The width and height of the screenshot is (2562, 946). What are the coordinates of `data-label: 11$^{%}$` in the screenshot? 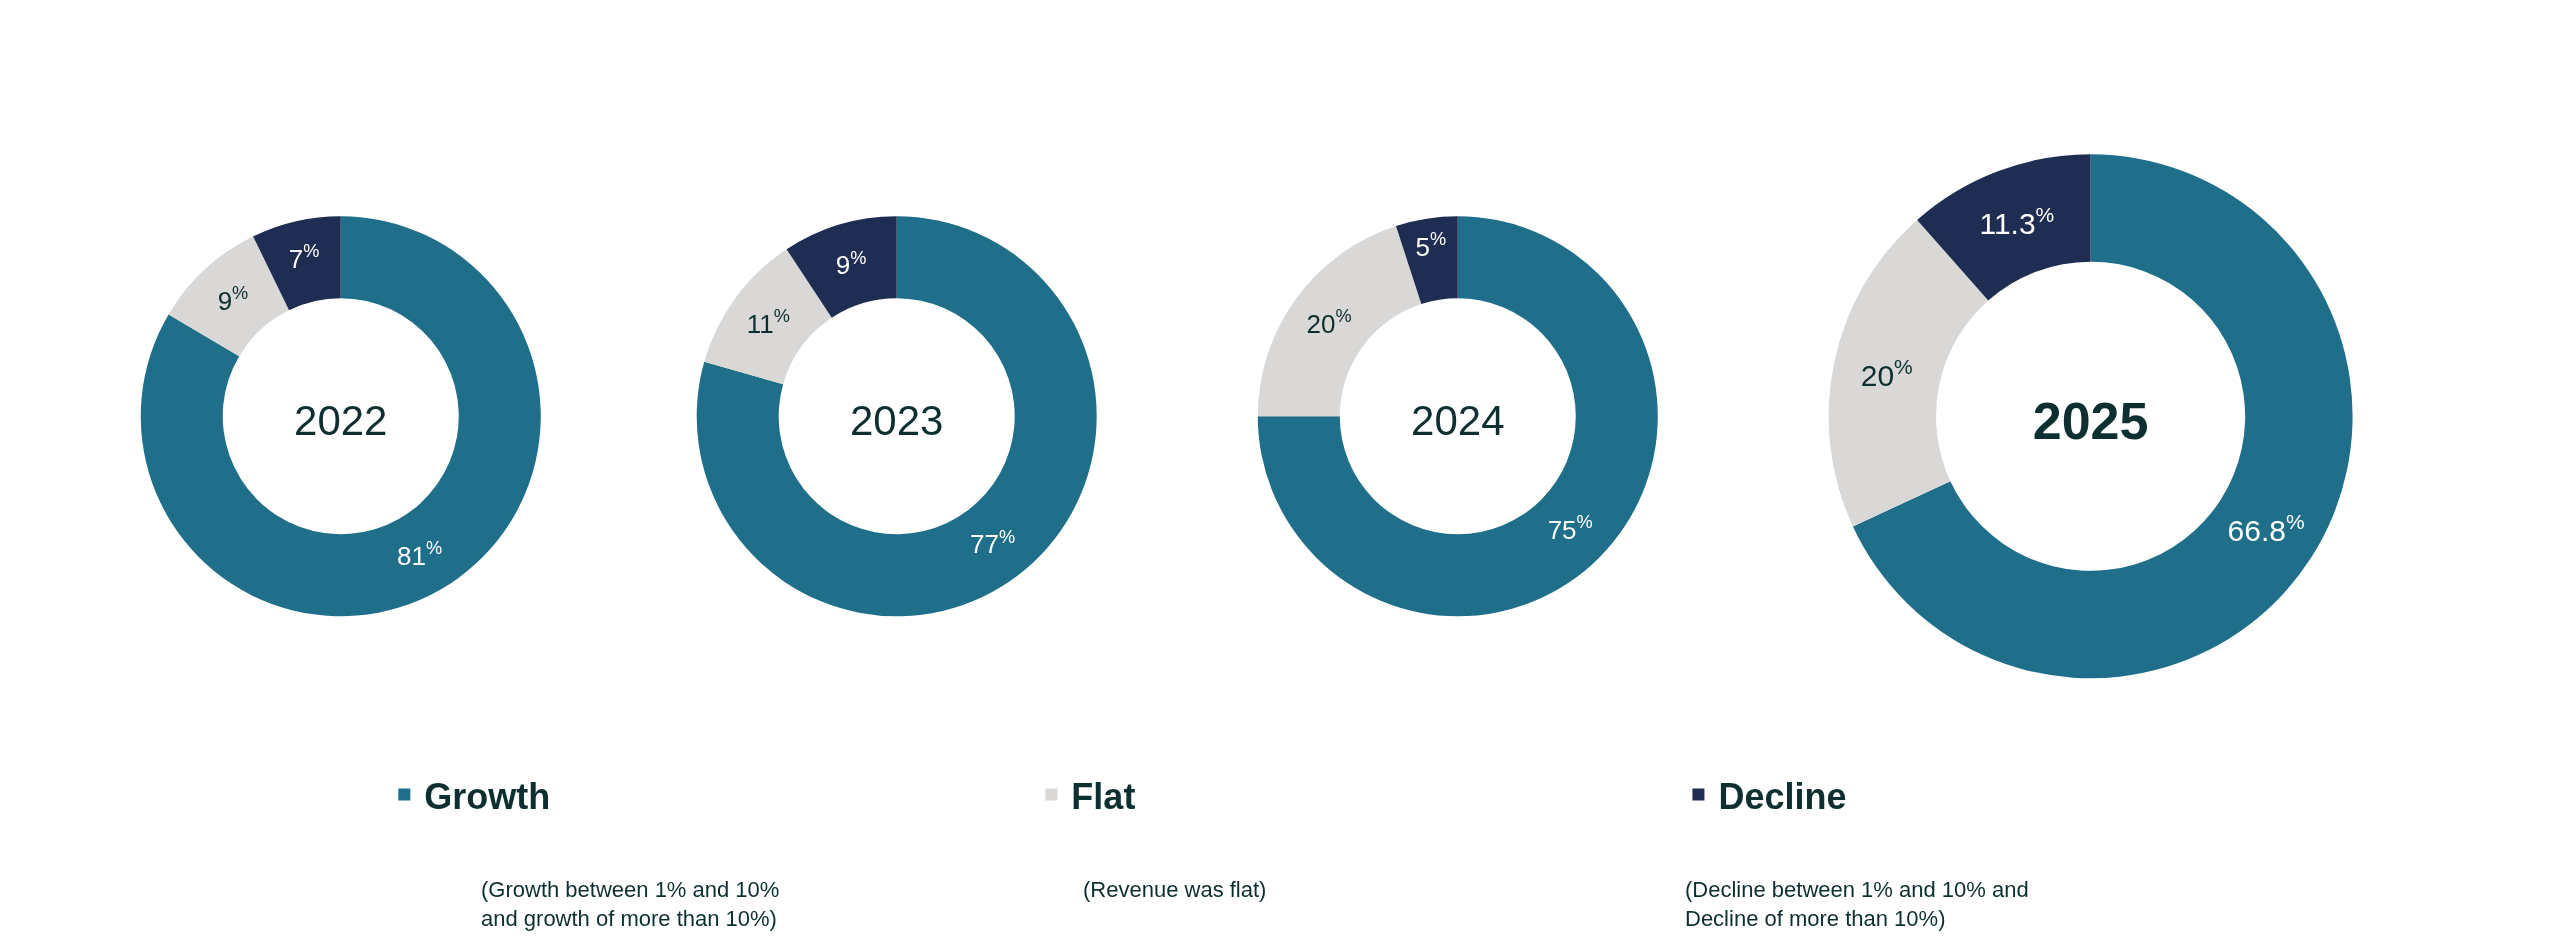 It's located at (768, 322).